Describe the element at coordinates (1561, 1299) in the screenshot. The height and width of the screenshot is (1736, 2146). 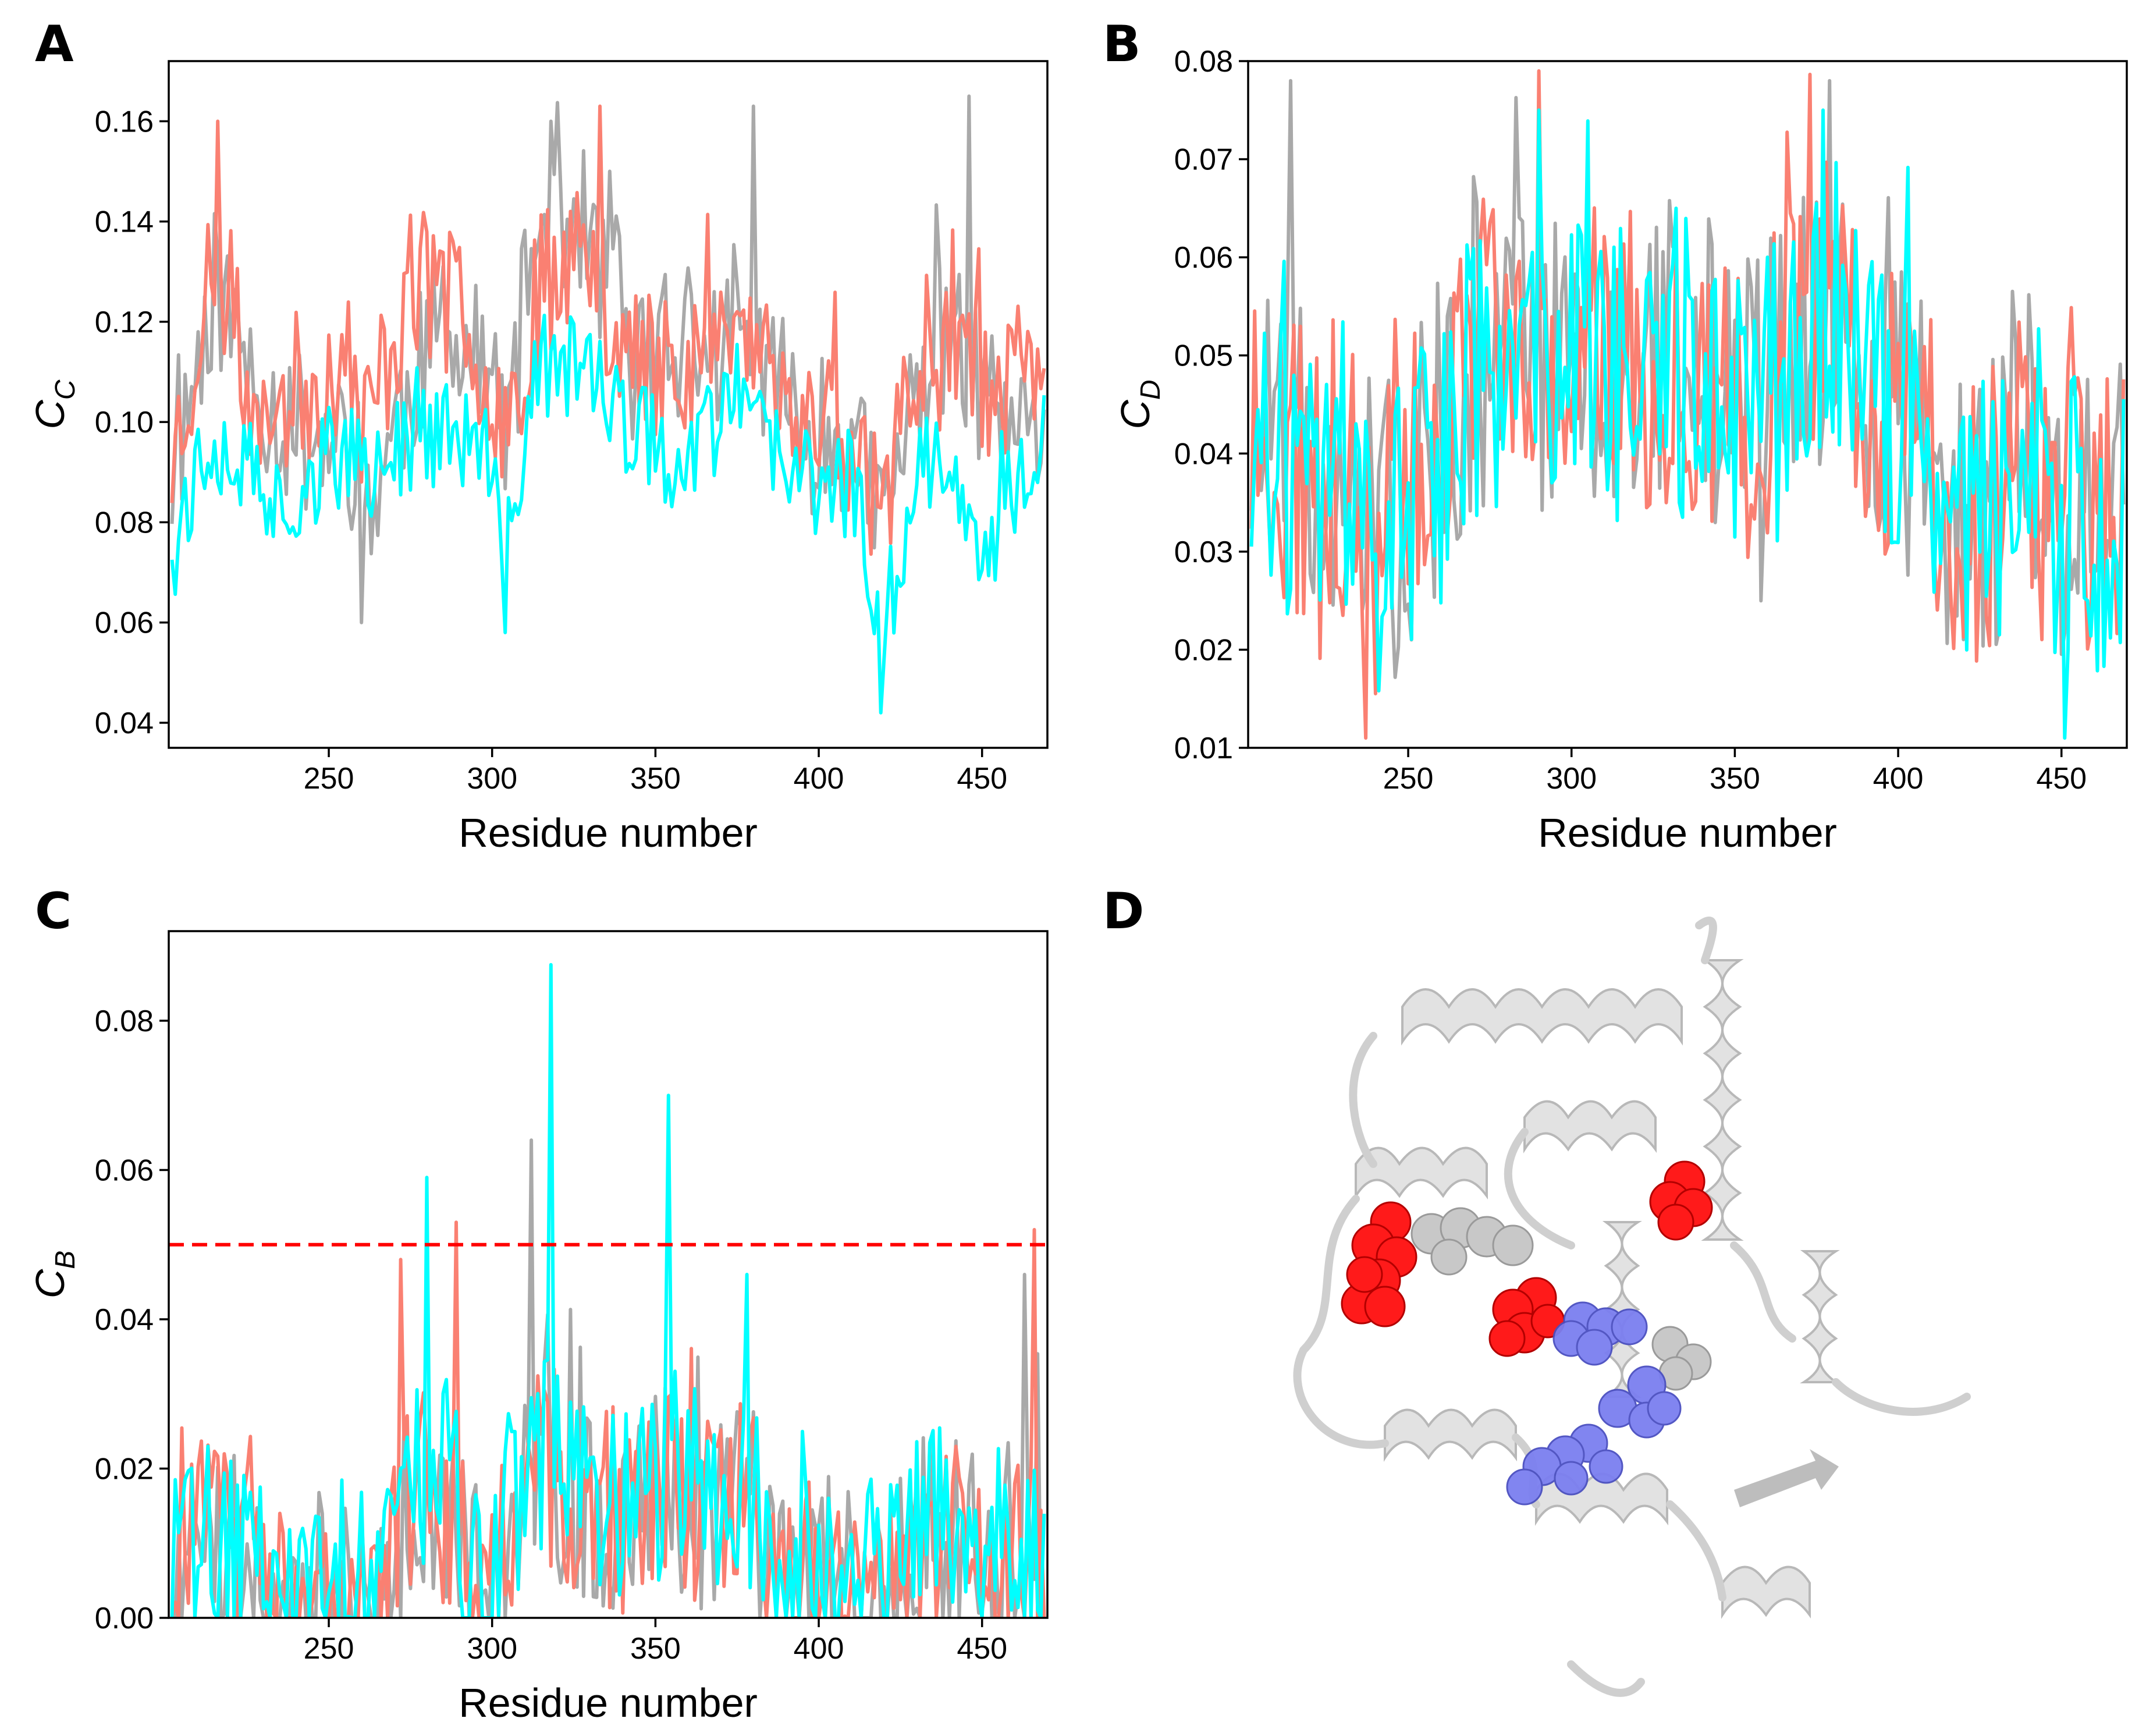
I see `gray-residue-spheres` at that location.